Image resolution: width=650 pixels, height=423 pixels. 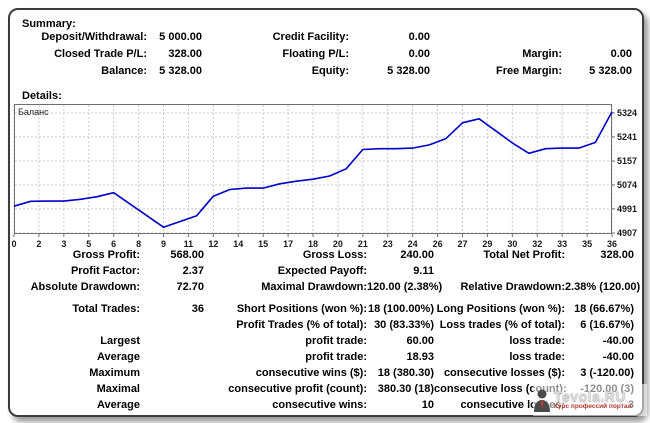 What do you see at coordinates (542, 53) in the screenshot?
I see `stat-label: Margin:` at bounding box center [542, 53].